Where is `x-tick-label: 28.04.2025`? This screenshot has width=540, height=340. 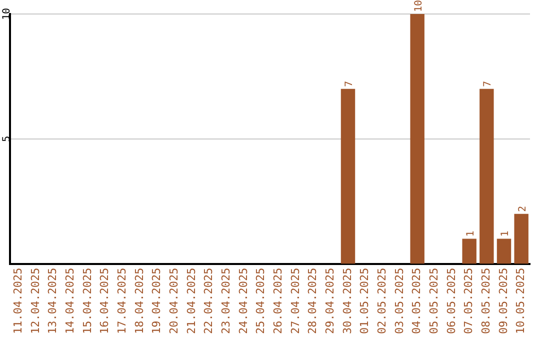 x-tick-label: 28.04.2025 is located at coordinates (313, 301).